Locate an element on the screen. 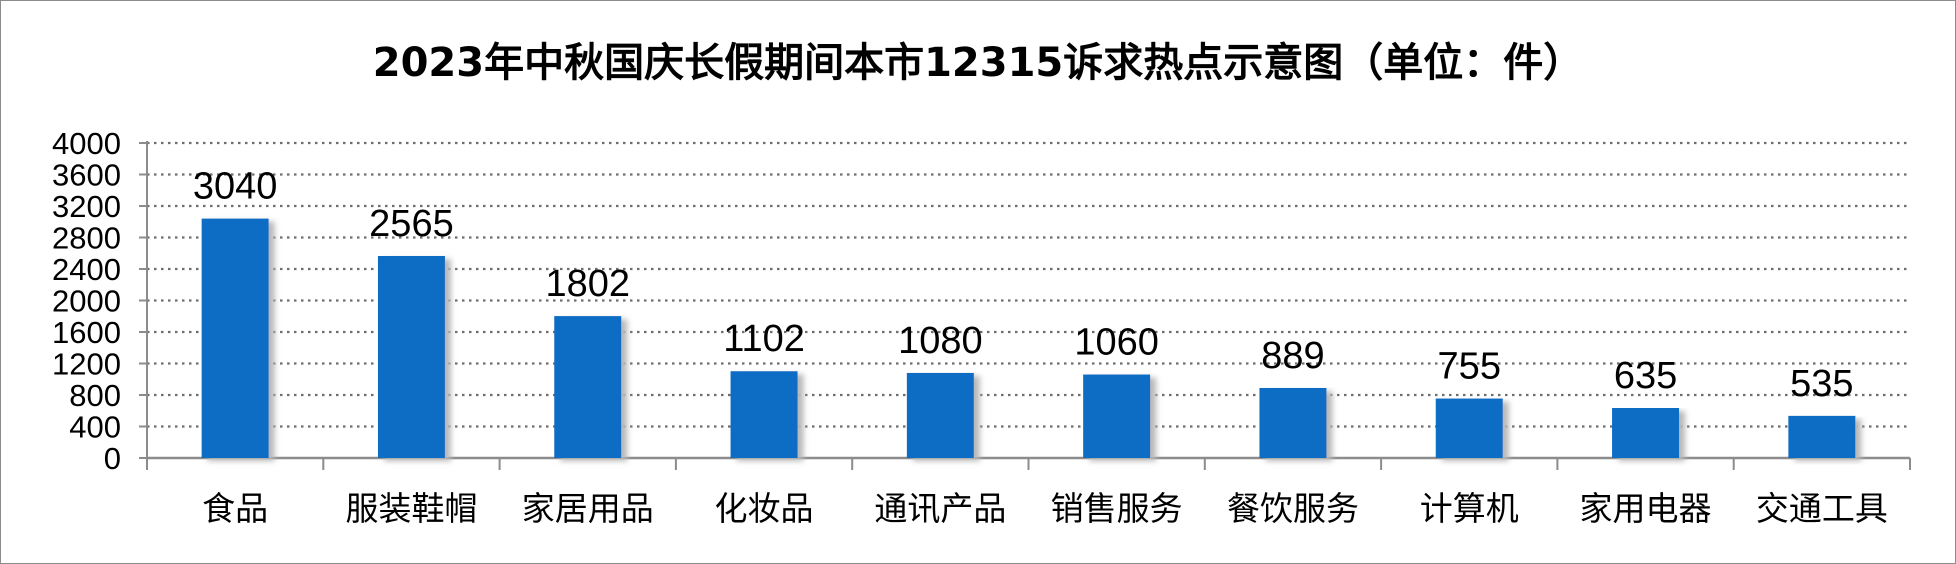 Image resolution: width=1956 pixels, height=564 pixels. data-label-4: 1102 is located at coordinates (764, 339).